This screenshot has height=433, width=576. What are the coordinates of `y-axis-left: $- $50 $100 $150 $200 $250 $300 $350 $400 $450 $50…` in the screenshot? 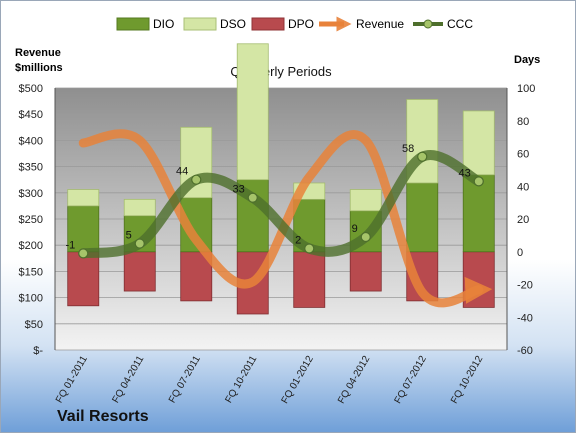 It's located at (37, 220).